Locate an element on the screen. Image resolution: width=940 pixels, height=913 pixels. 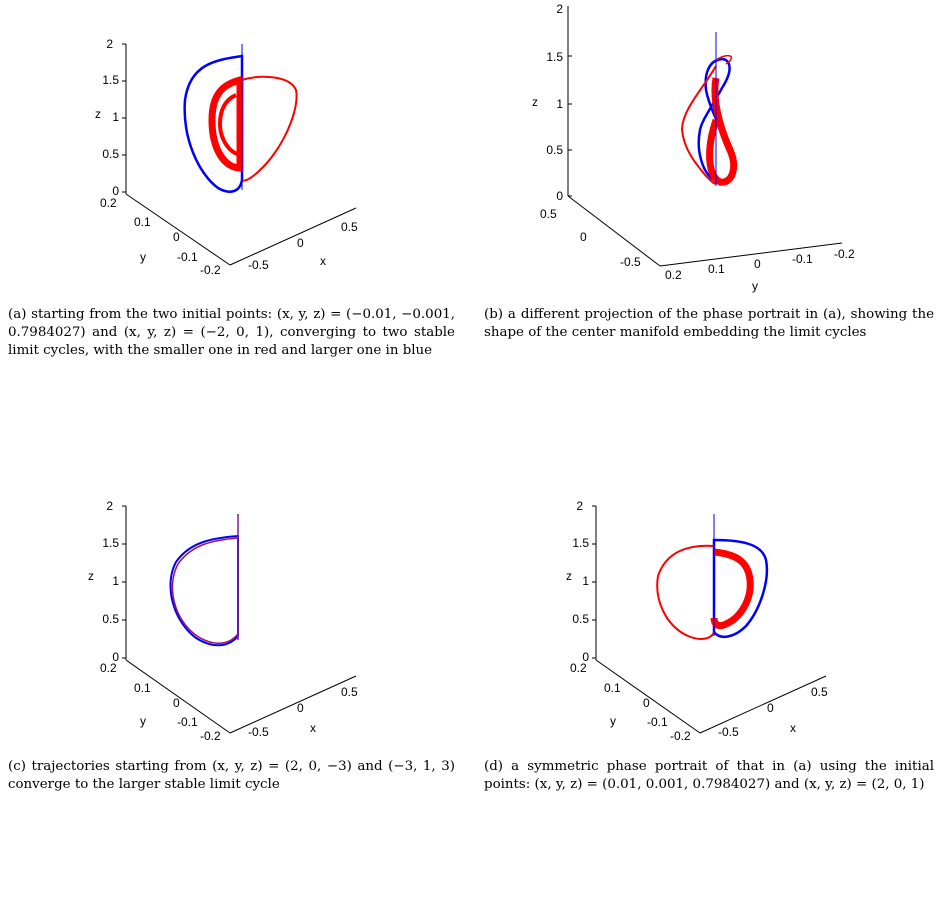
trajectories-b is located at coordinates (709, 109).